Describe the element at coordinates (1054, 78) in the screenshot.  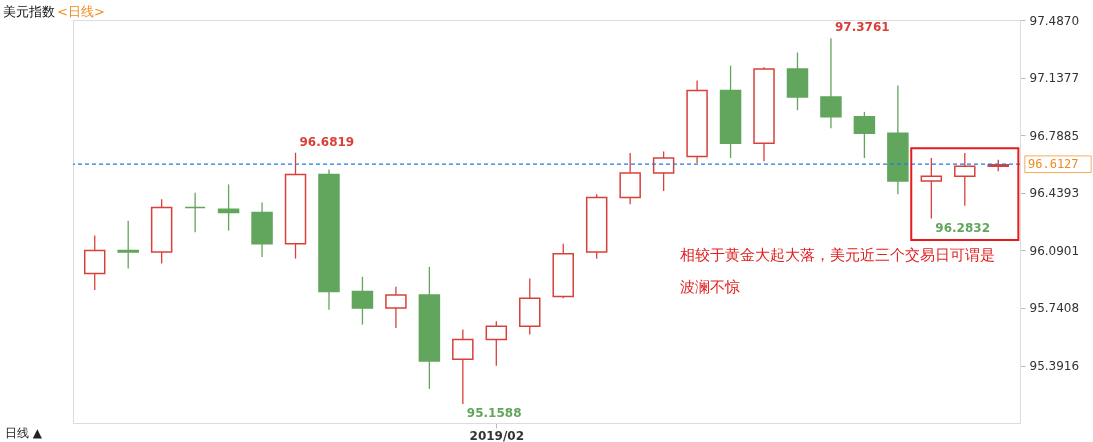
I see `y-tick-label: 97.1377` at that location.